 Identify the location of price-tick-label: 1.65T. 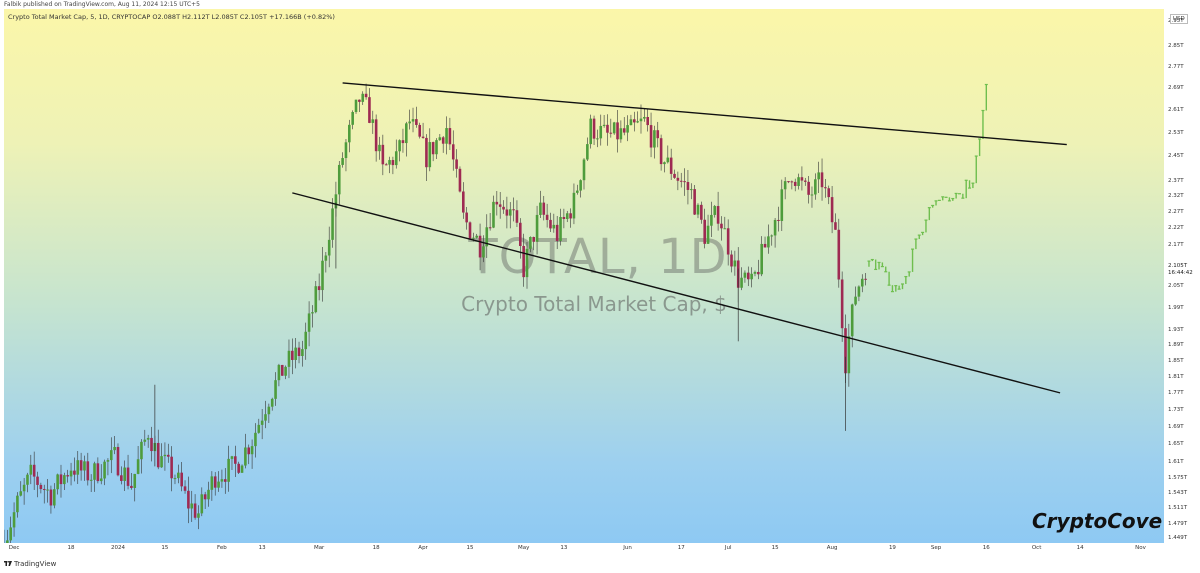
(1176, 443).